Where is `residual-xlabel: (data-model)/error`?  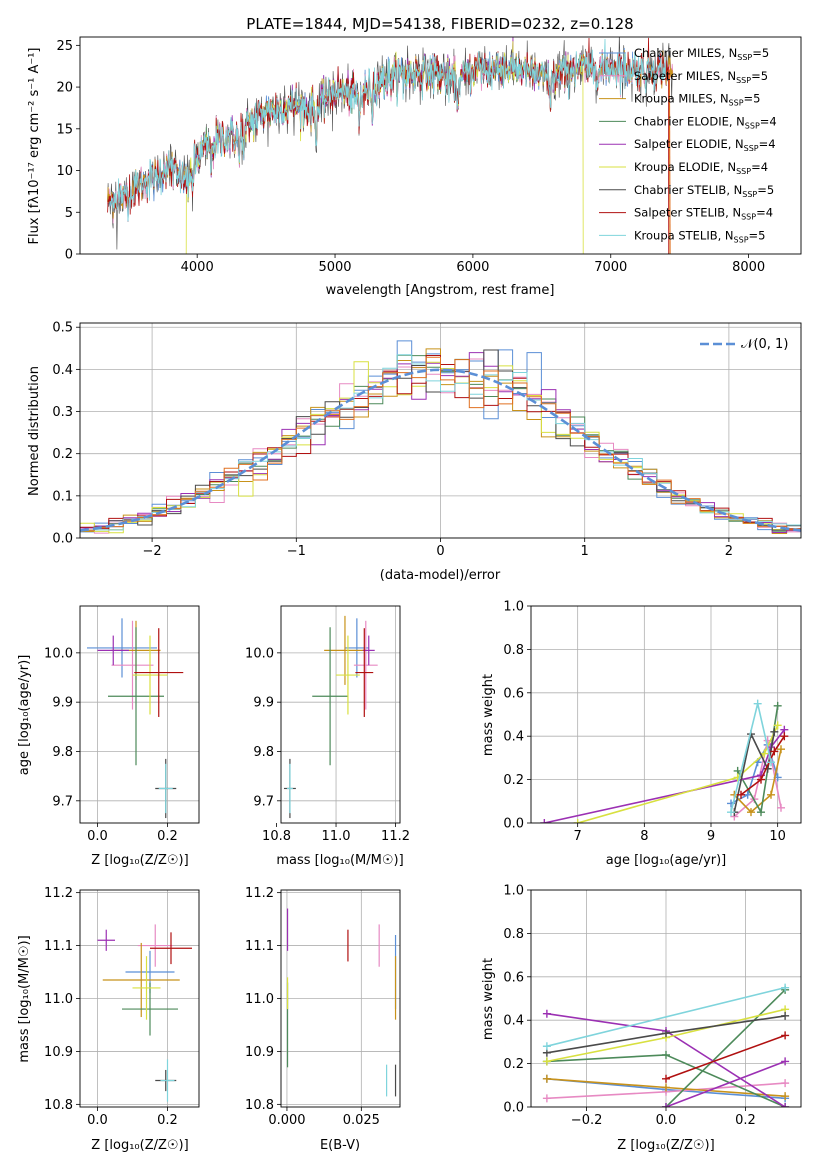 residual-xlabel: (data-model)/error is located at coordinates (440, 575).